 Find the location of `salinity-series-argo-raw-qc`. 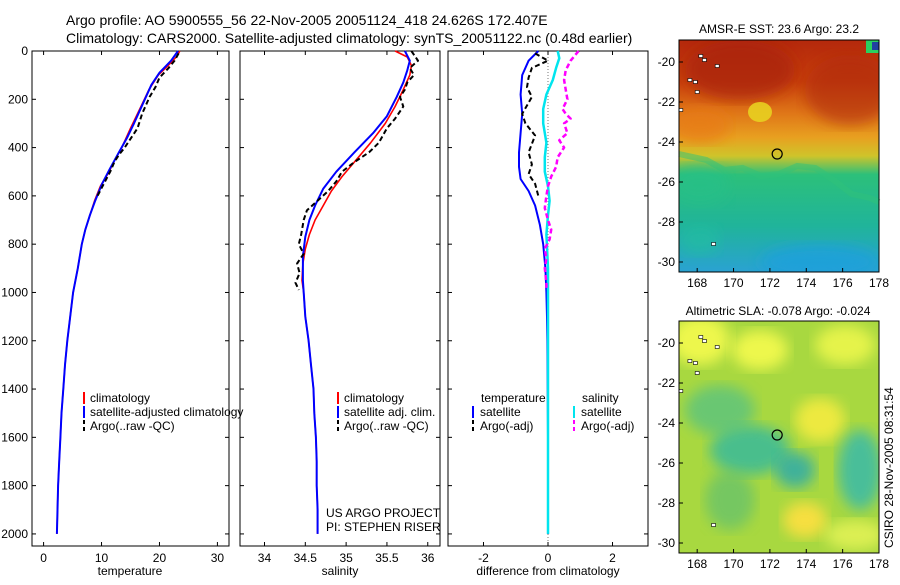

salinity-series-argo-raw-qc is located at coordinates (356, 170).